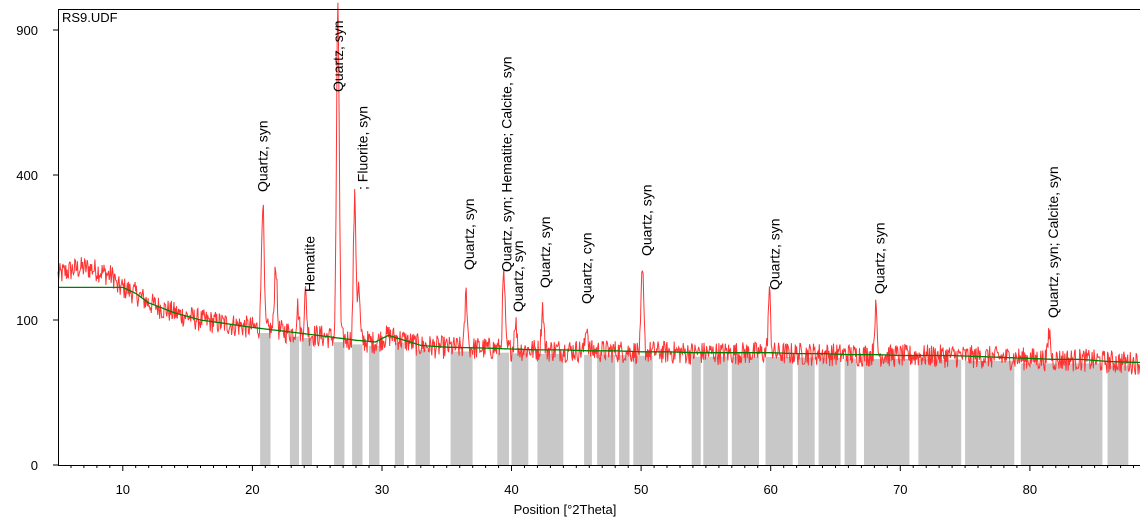  Describe the element at coordinates (641, 489) in the screenshot. I see `x-tick-label: 50` at that location.